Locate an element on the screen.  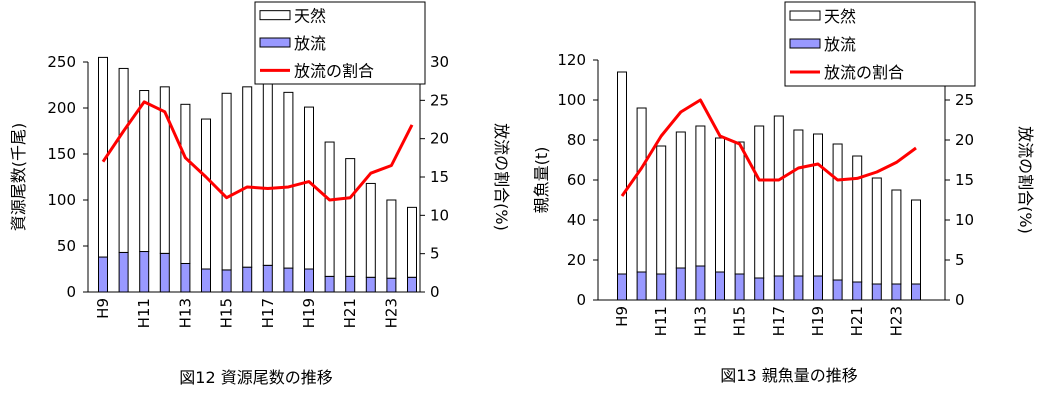
y2-axis-title: 放流の割合(%) is located at coordinates (1025, 180).